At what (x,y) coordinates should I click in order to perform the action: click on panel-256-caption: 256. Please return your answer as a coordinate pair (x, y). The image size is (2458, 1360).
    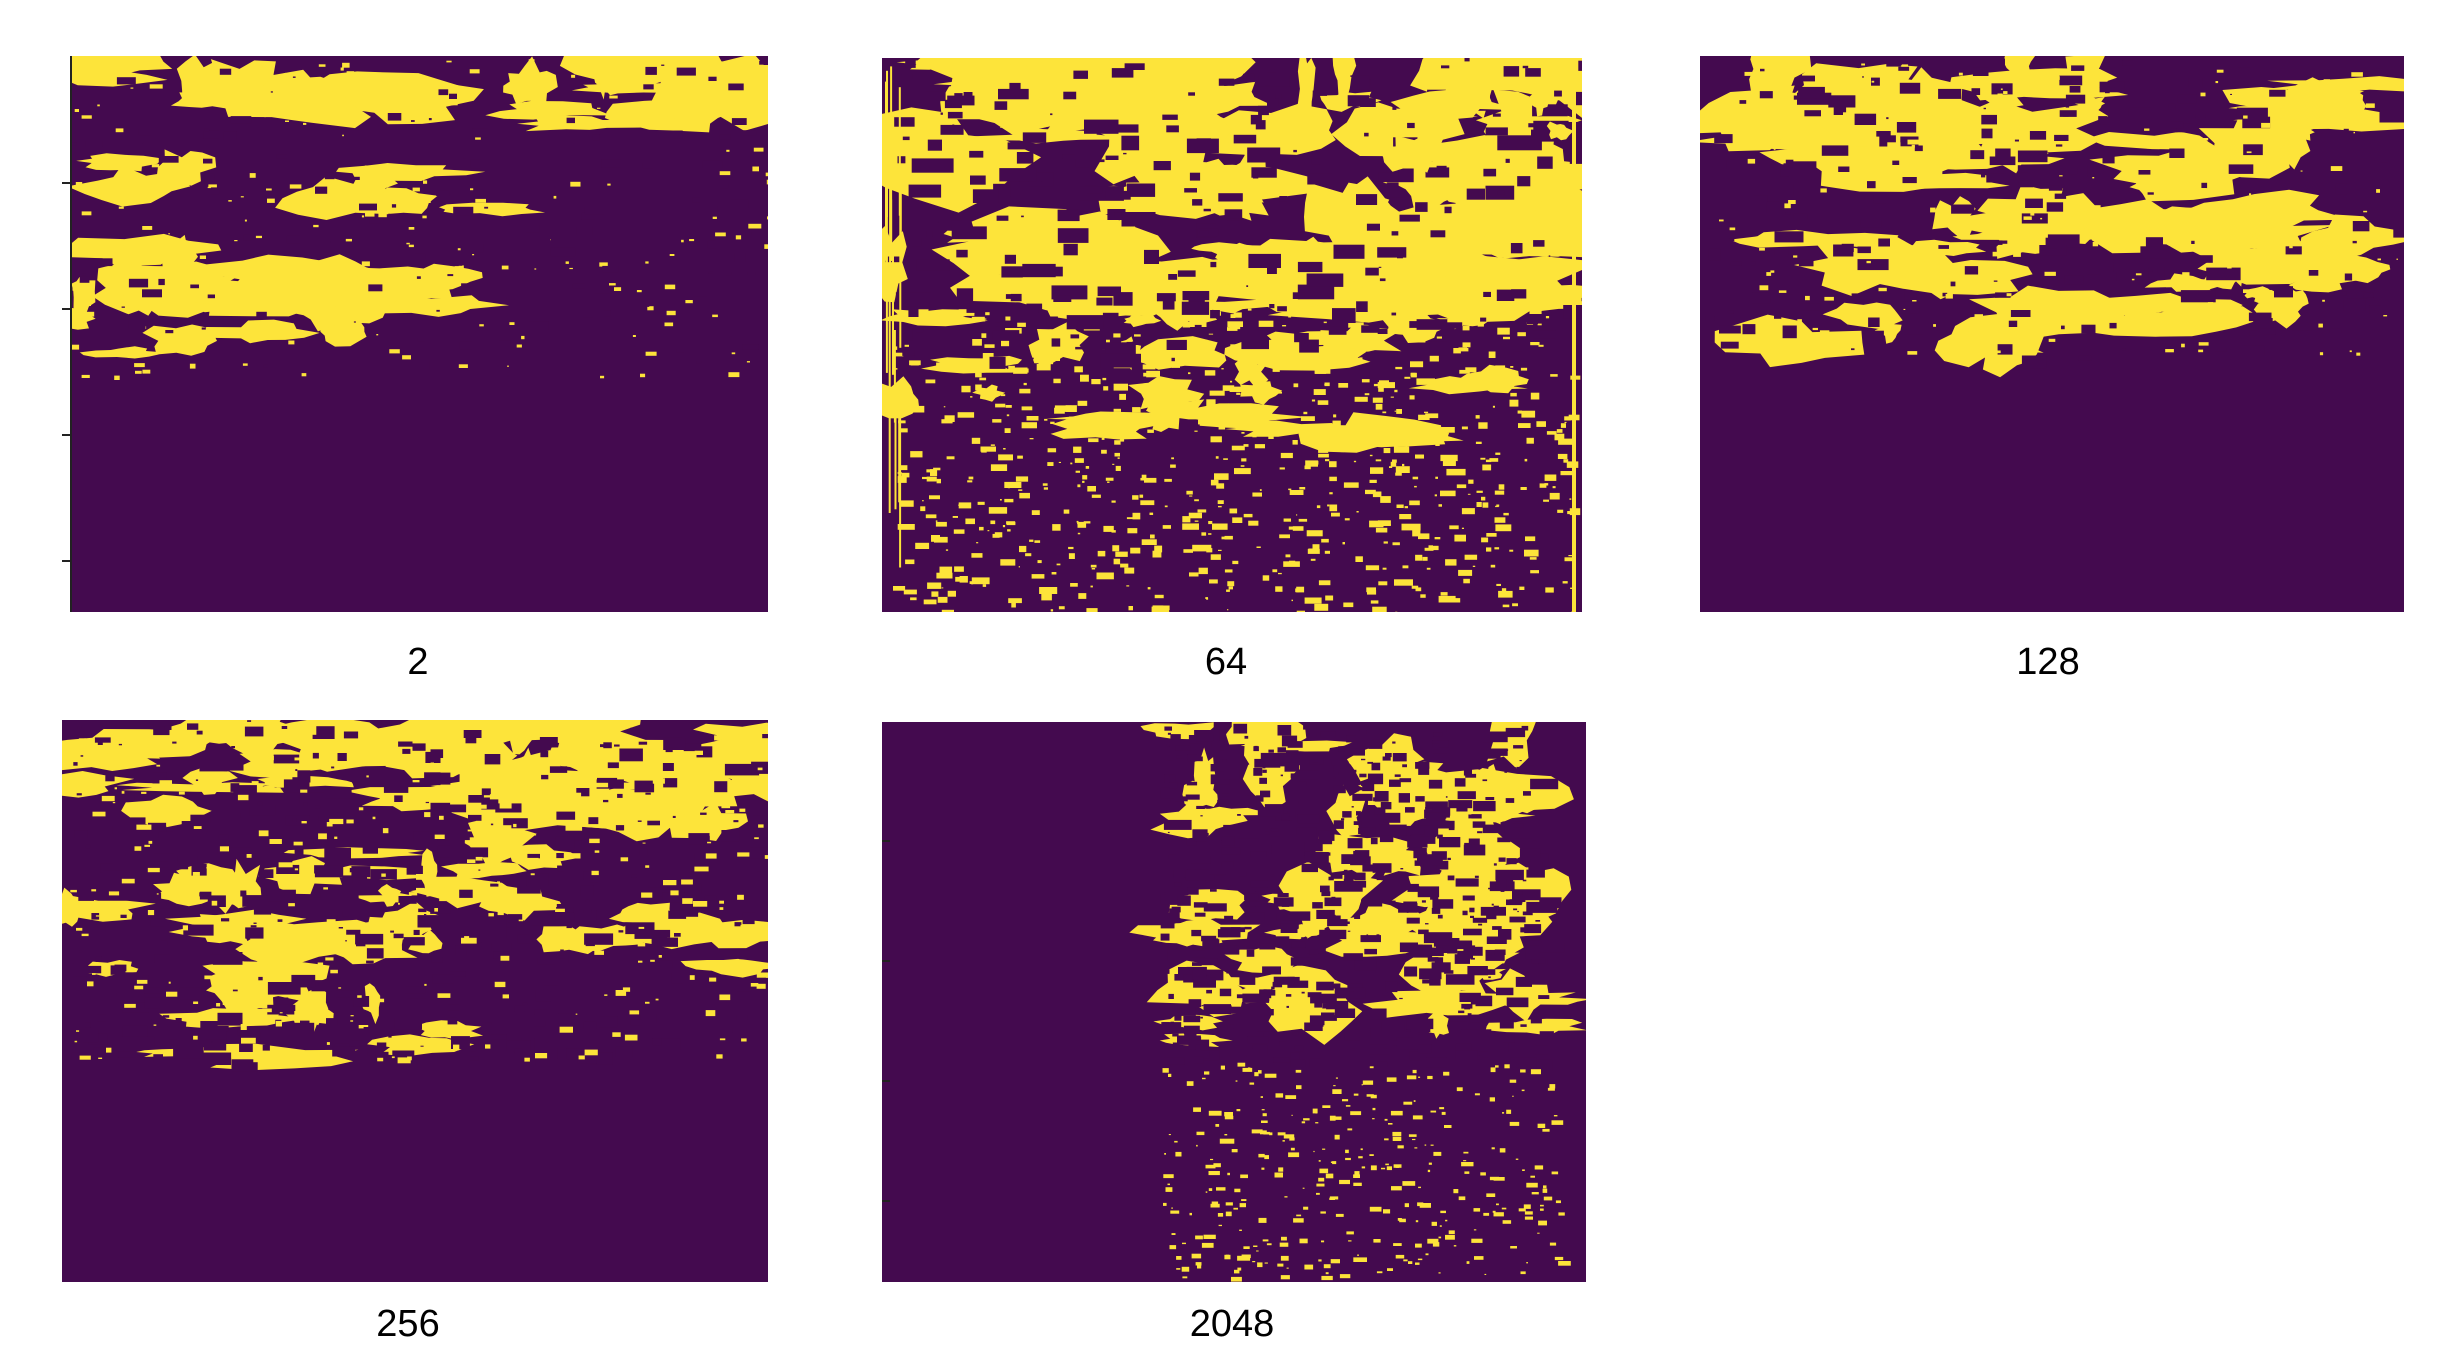
    Looking at the image, I should click on (408, 1324).